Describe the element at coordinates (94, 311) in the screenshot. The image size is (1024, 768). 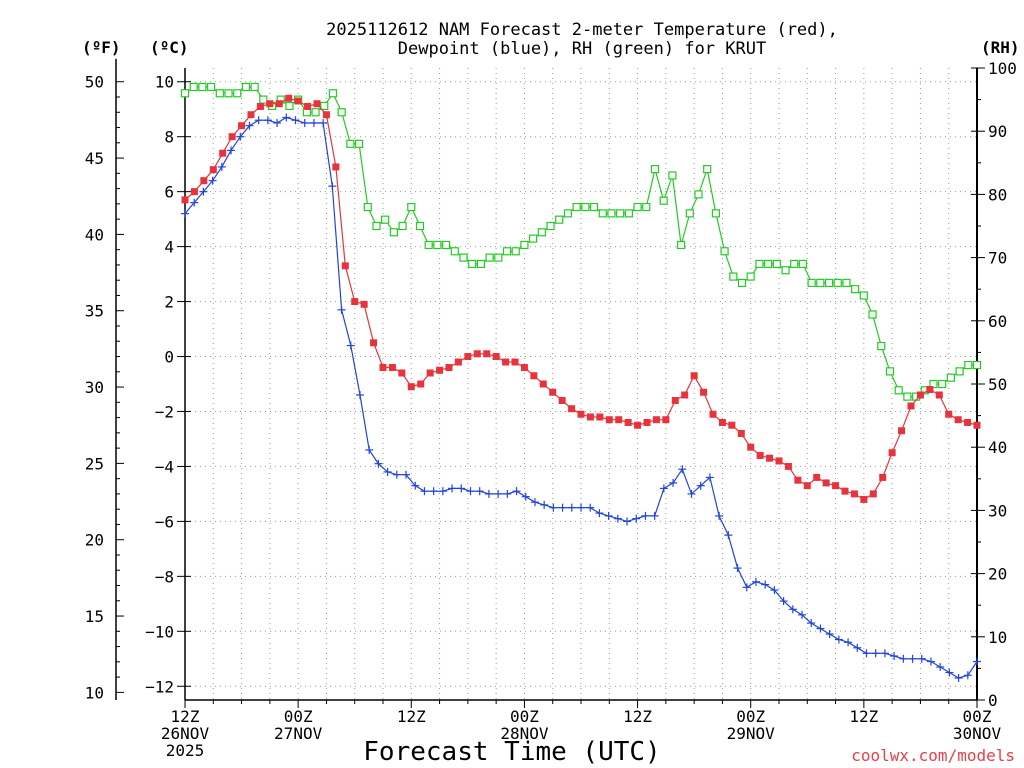
I see `fahrenheit-tick-label: 35` at that location.